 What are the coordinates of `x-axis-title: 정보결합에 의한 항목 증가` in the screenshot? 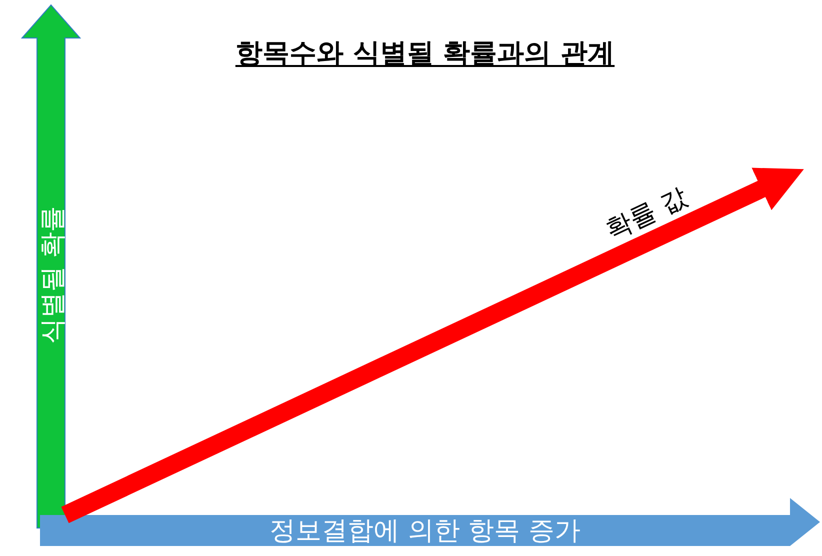 It's located at (425, 531).